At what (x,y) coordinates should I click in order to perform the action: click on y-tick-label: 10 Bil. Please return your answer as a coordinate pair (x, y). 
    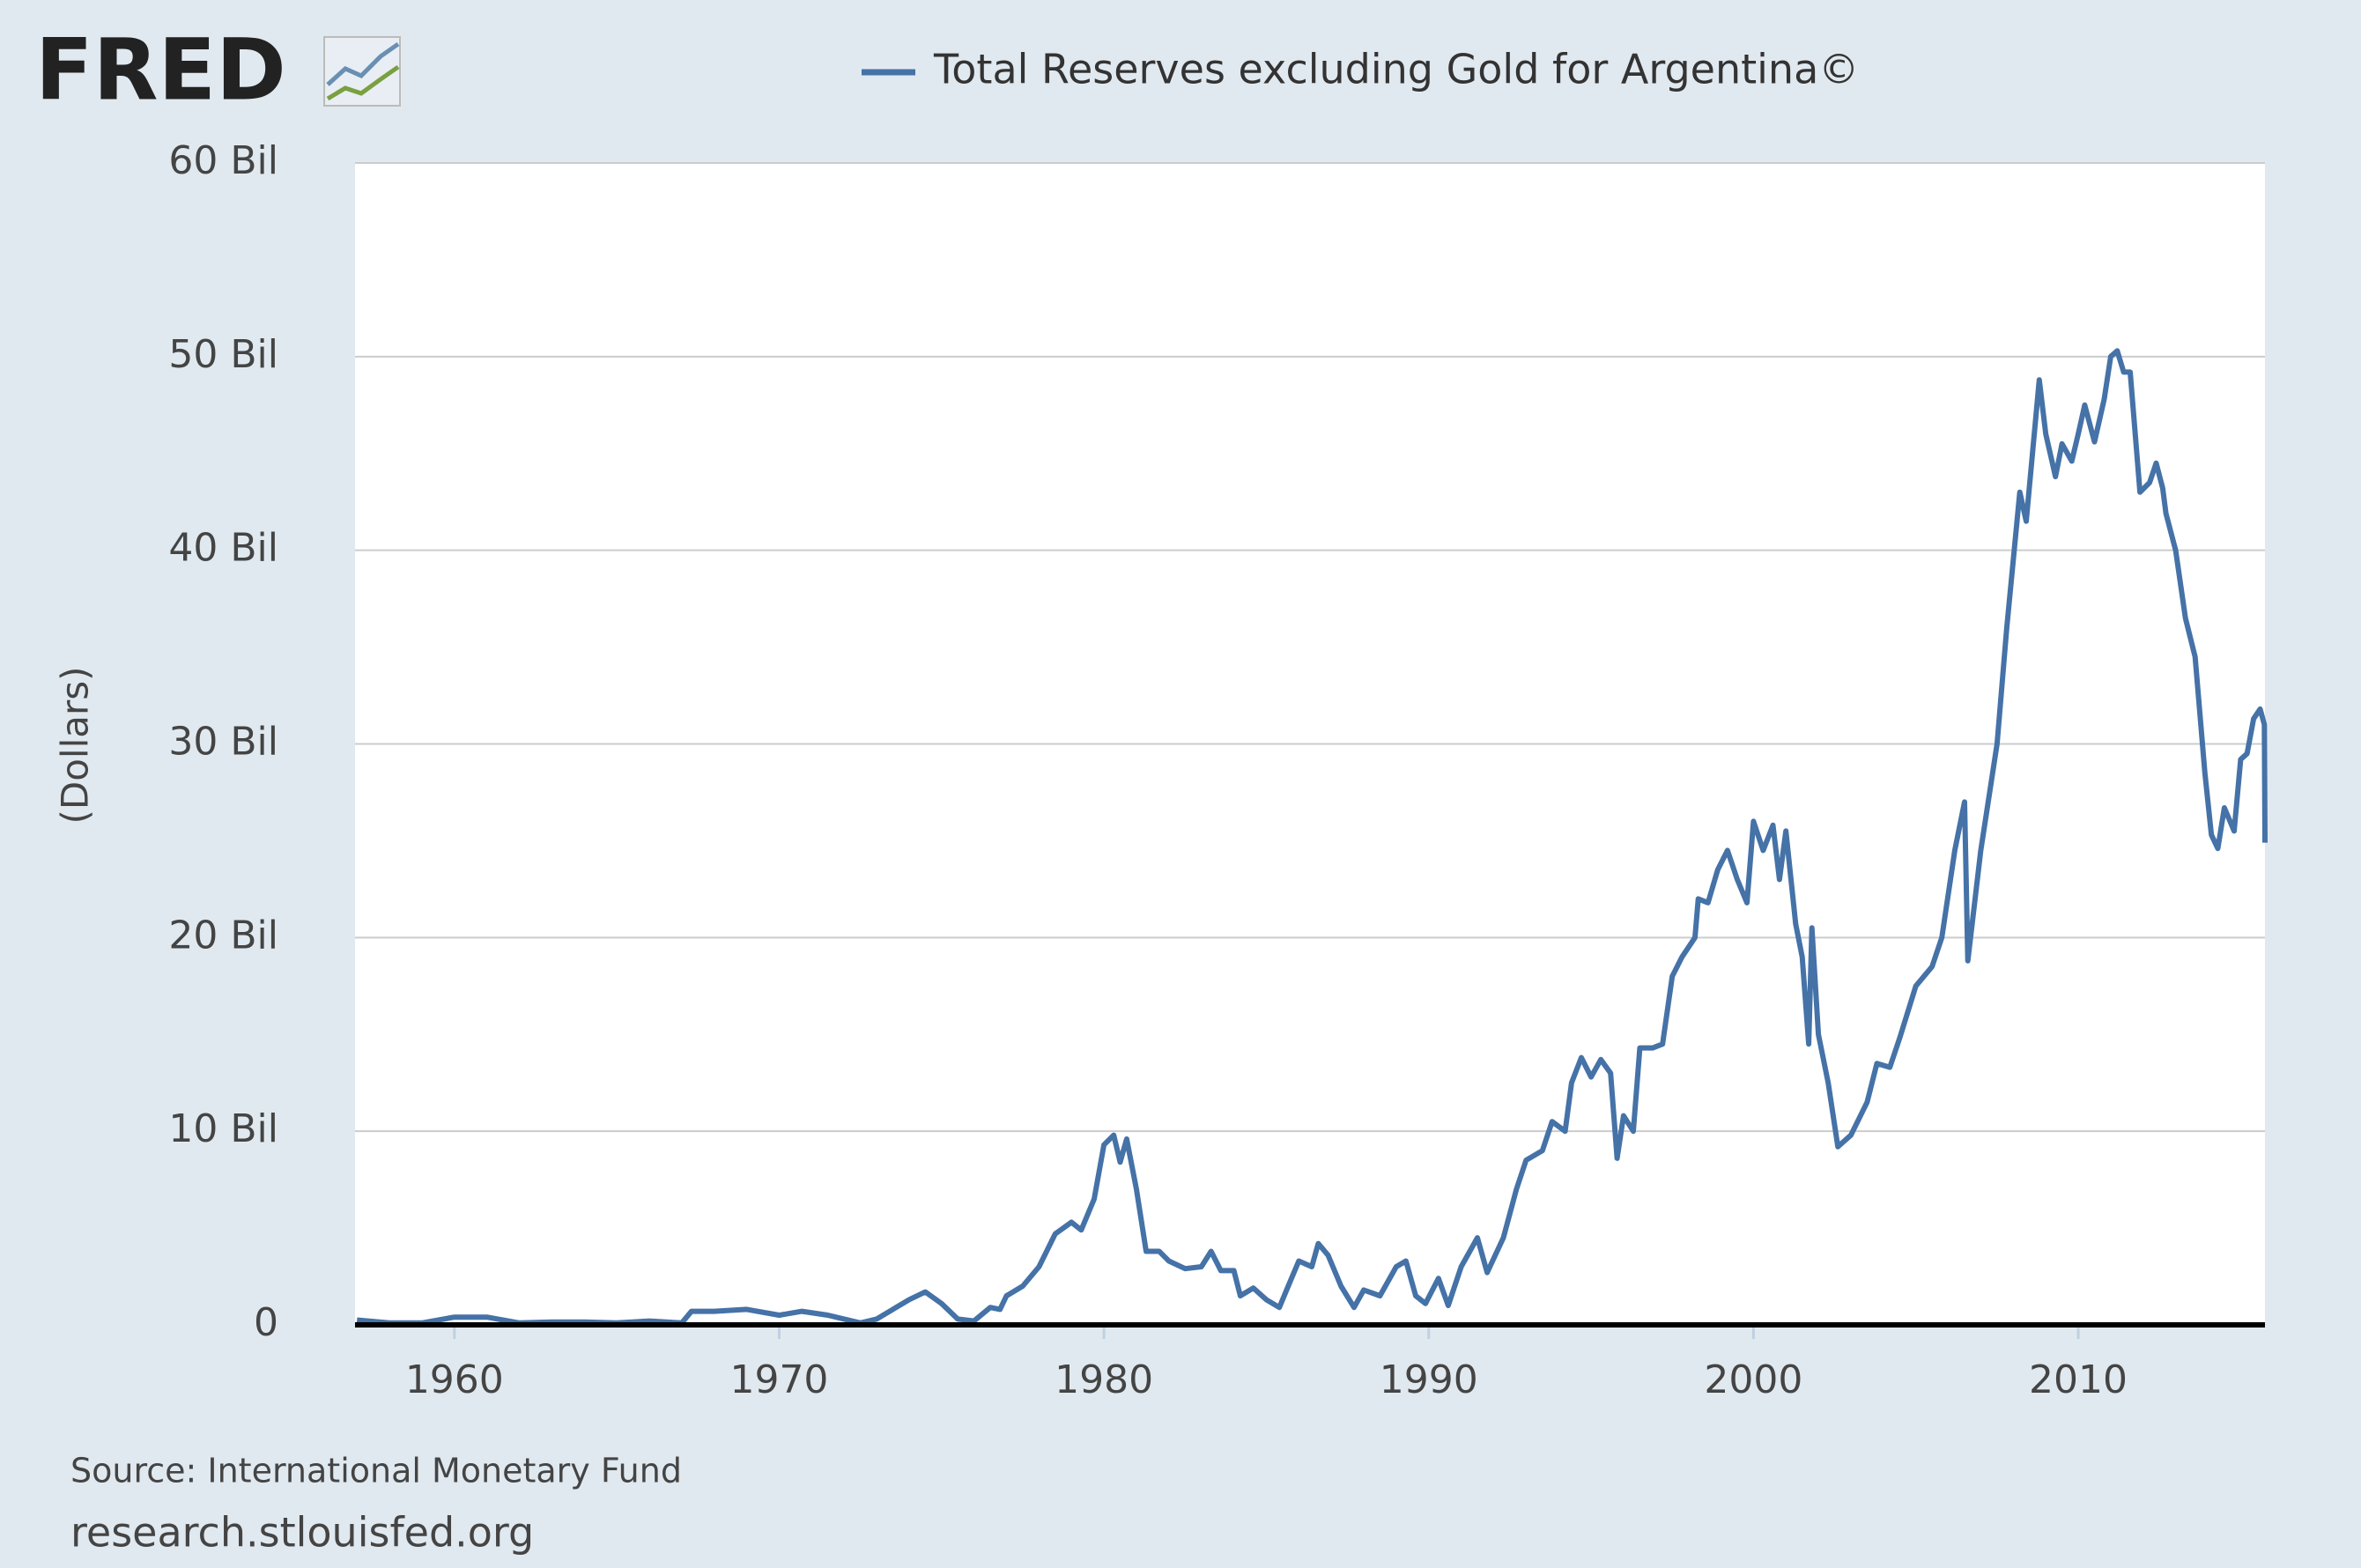
    Looking at the image, I should click on (223, 1128).